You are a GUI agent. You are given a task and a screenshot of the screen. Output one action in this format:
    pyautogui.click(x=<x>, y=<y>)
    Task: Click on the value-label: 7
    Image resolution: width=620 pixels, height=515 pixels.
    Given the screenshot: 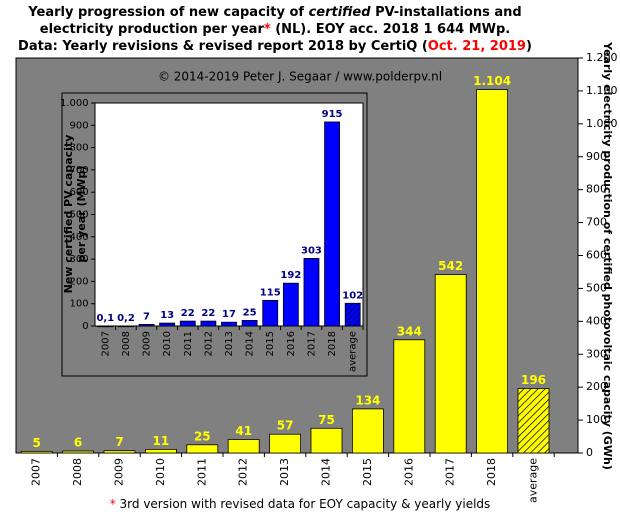 What is the action you would take?
    pyautogui.click(x=146, y=316)
    